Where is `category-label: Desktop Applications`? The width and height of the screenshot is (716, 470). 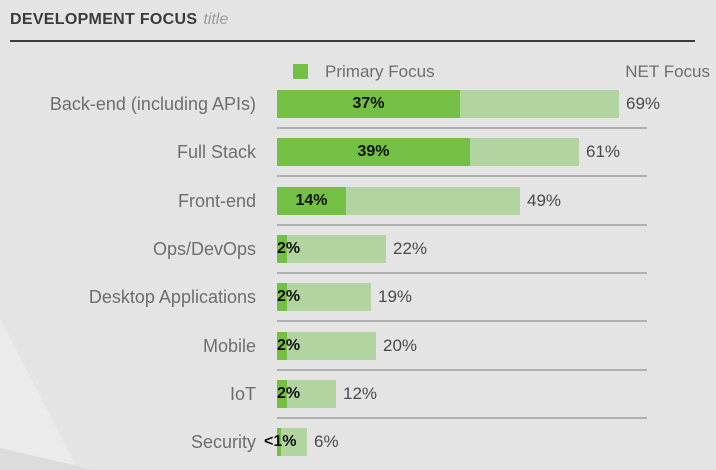
category-label: Desktop Applications is located at coordinates (172, 297).